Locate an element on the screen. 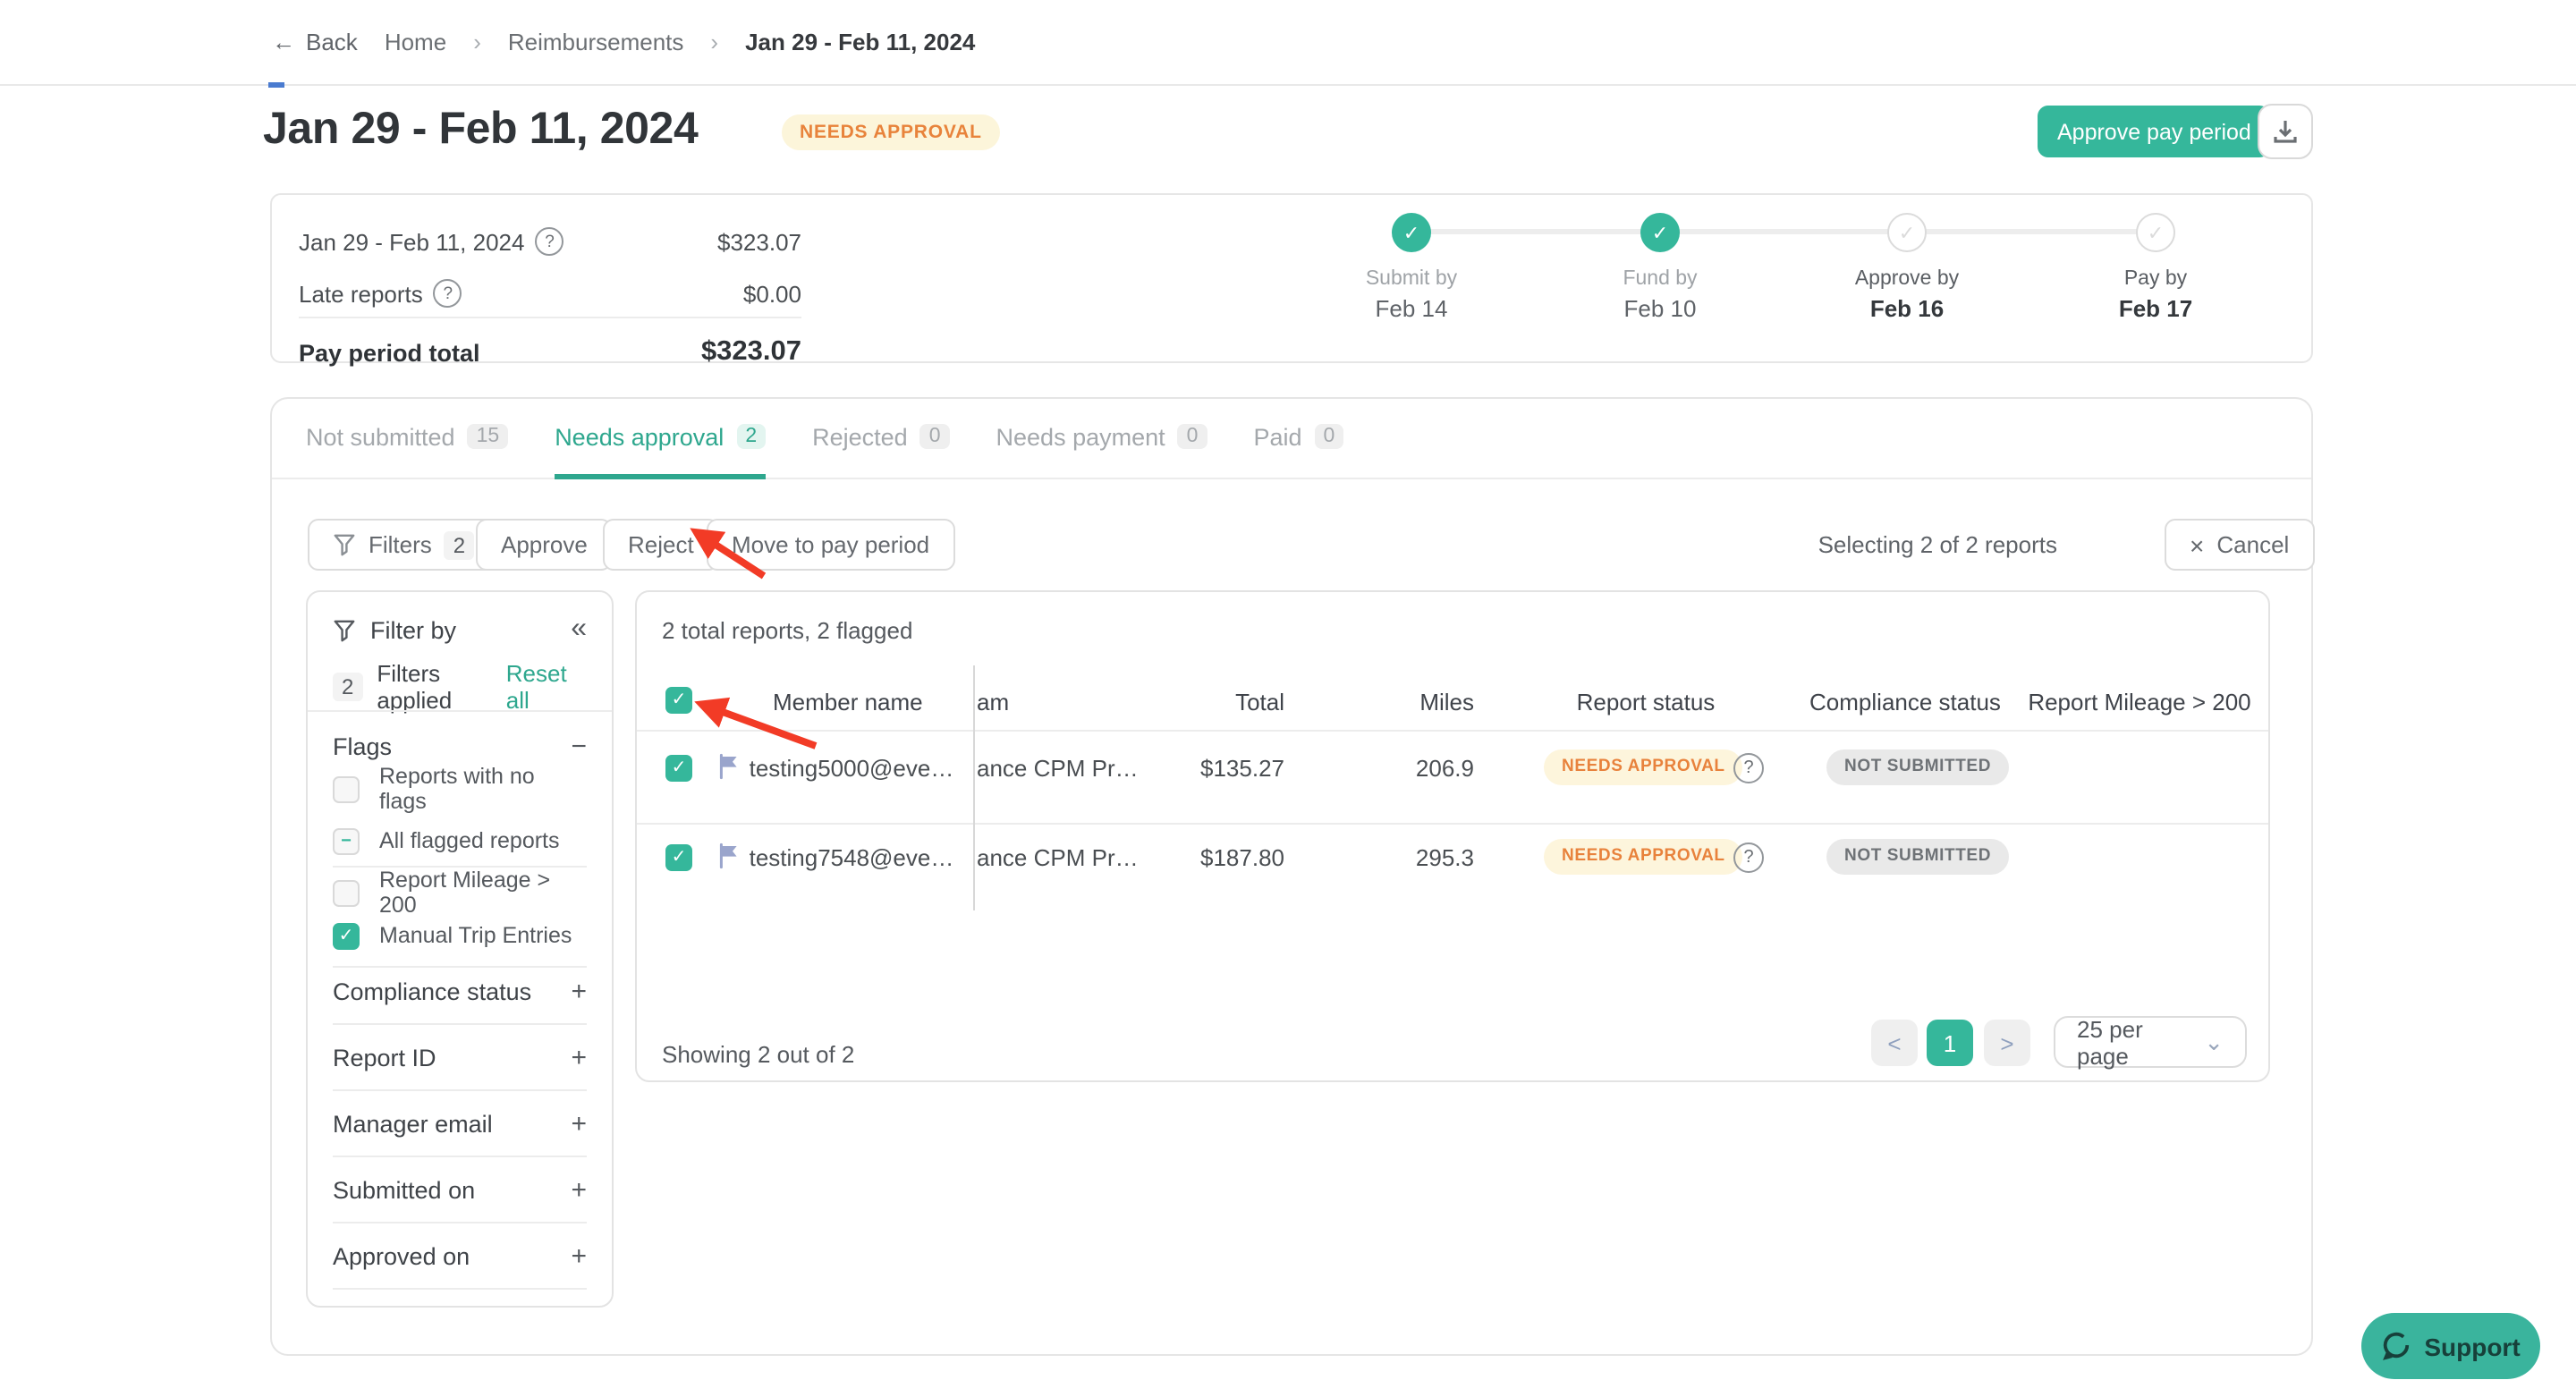 This screenshot has width=2576, height=1397. filter-panel-header: Filter by « is located at coordinates (460, 630).